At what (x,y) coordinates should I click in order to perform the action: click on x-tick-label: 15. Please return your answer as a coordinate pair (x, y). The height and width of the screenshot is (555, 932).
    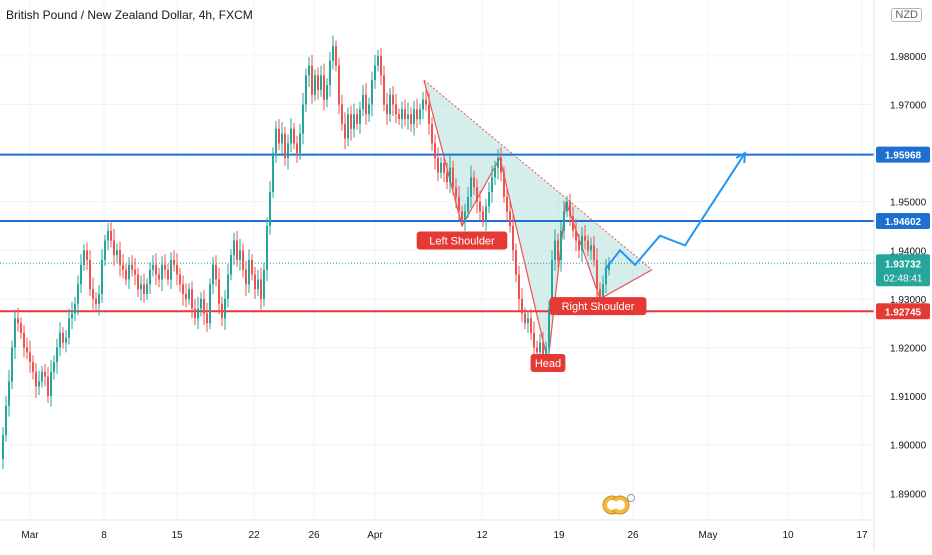
    Looking at the image, I should click on (177, 535).